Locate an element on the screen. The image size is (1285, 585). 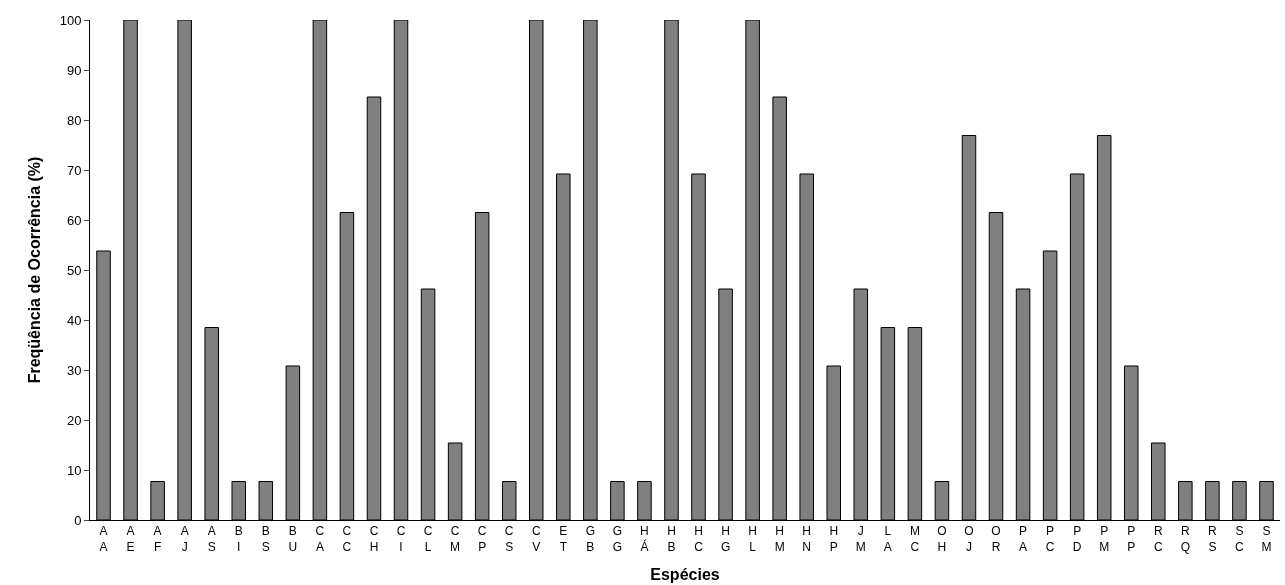
x-tick-label: H B is located at coordinates (671, 539).